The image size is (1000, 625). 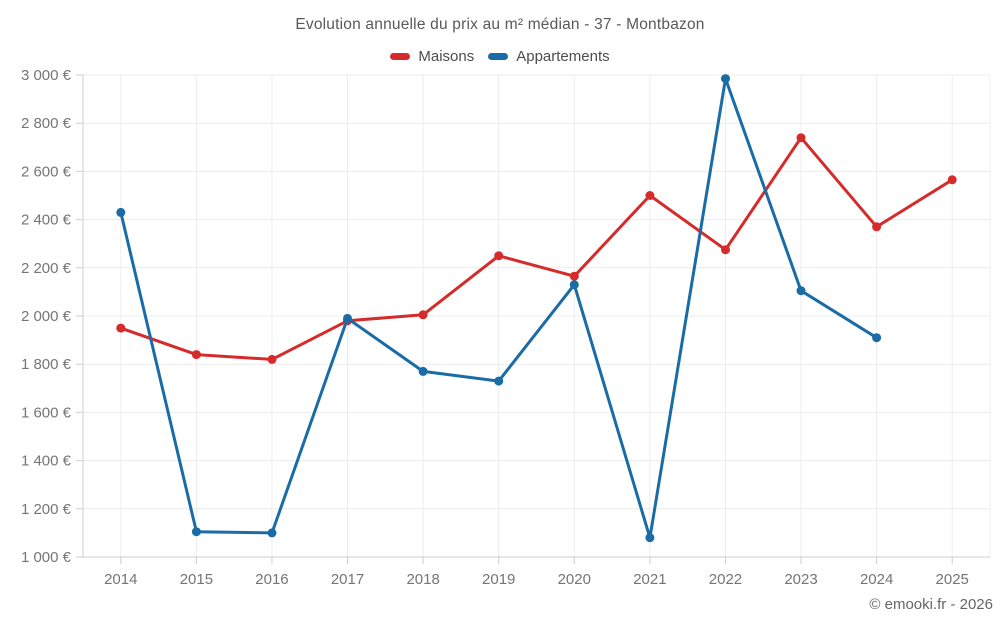 What do you see at coordinates (347, 579) in the screenshot?
I see `x-axis-label: 2017` at bounding box center [347, 579].